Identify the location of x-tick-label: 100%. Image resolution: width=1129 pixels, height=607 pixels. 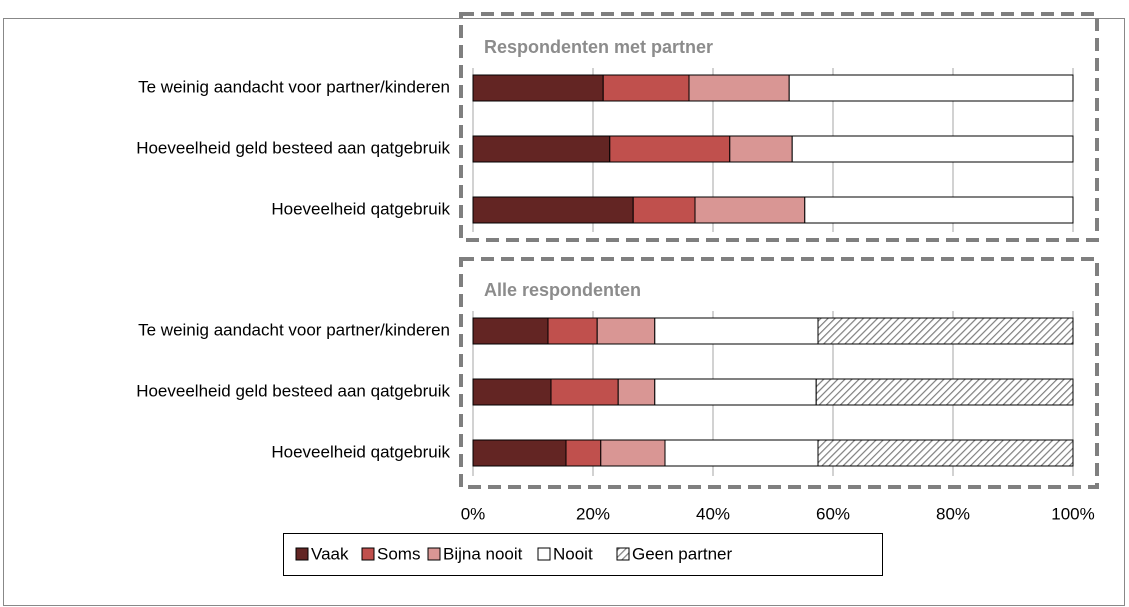
(1072, 513).